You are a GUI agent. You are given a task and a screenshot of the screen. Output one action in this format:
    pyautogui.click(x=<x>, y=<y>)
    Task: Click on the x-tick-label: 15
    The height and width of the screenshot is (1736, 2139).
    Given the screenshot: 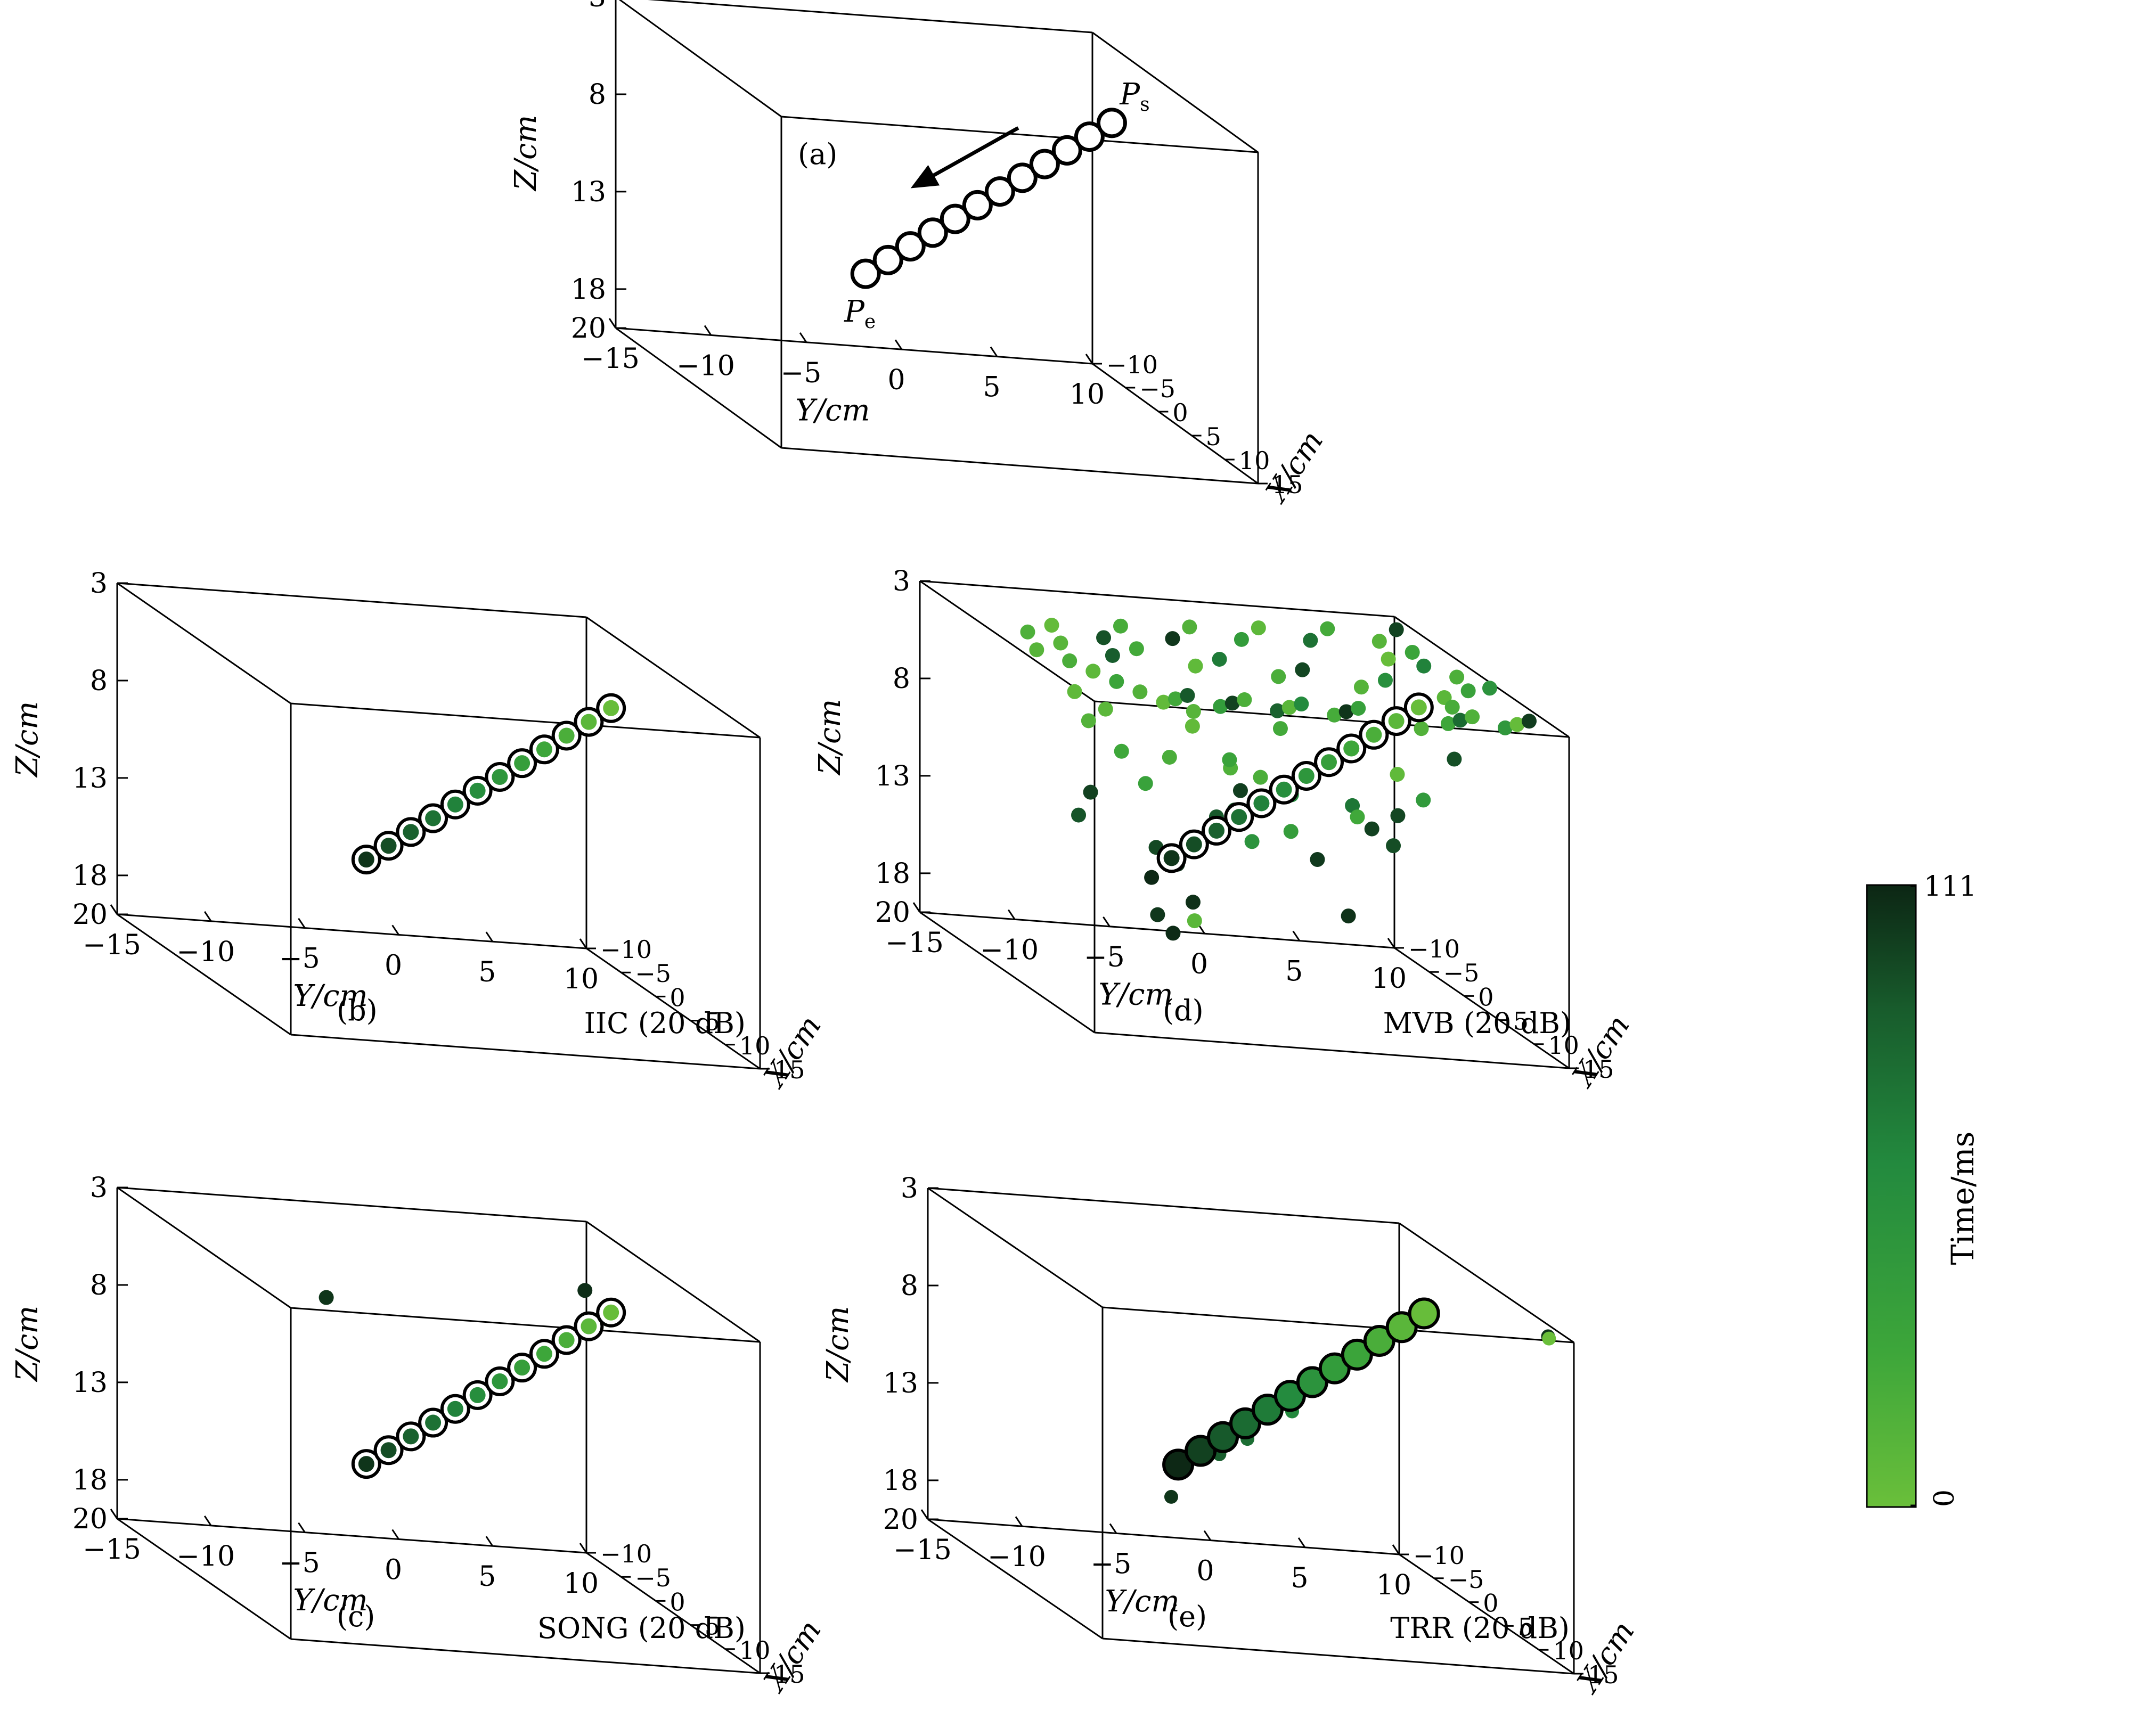 What is the action you would take?
    pyautogui.click(x=789, y=1674)
    